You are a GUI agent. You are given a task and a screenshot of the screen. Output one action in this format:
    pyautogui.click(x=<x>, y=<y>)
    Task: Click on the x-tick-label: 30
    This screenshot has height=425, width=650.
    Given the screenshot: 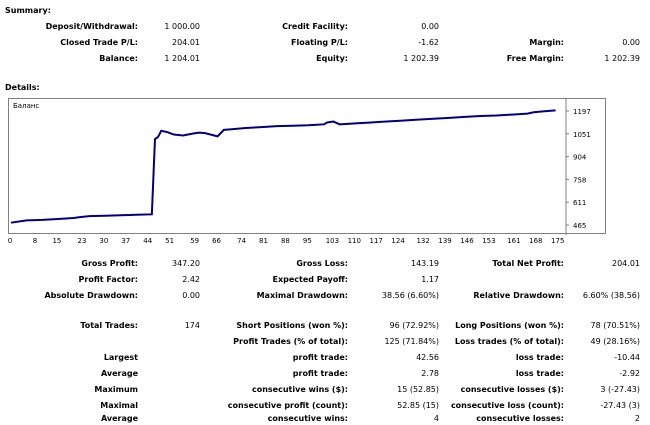 What is the action you would take?
    pyautogui.click(x=104, y=241)
    